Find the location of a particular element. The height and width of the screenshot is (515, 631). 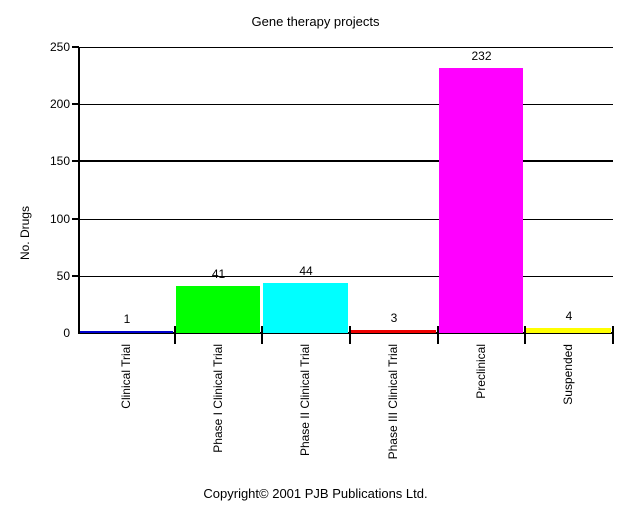

y-axis-line is located at coordinates (79, 190).